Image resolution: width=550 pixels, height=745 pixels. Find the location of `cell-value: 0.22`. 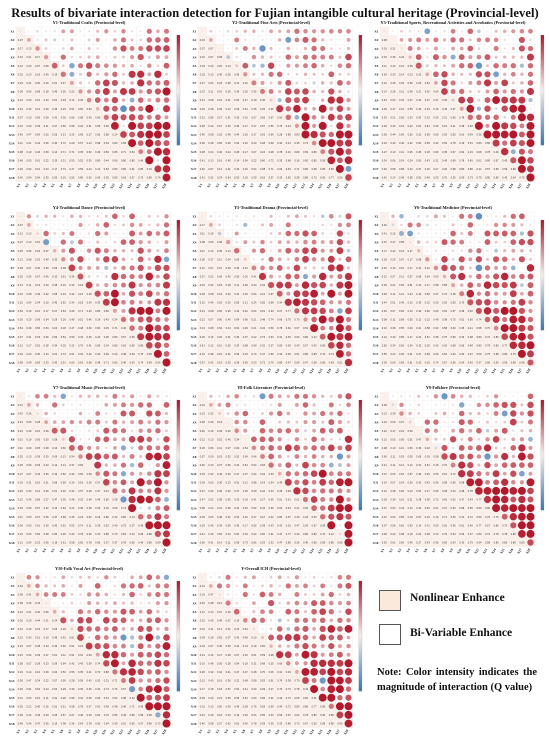

cell-value: 0.22 is located at coordinates (203, 302).